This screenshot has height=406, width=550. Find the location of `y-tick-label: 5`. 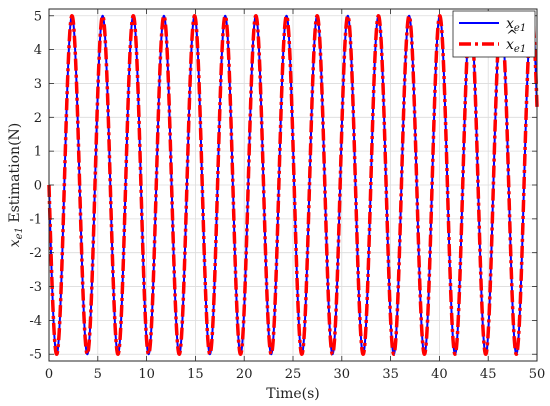

y-tick-label: 5 is located at coordinates (38, 16).